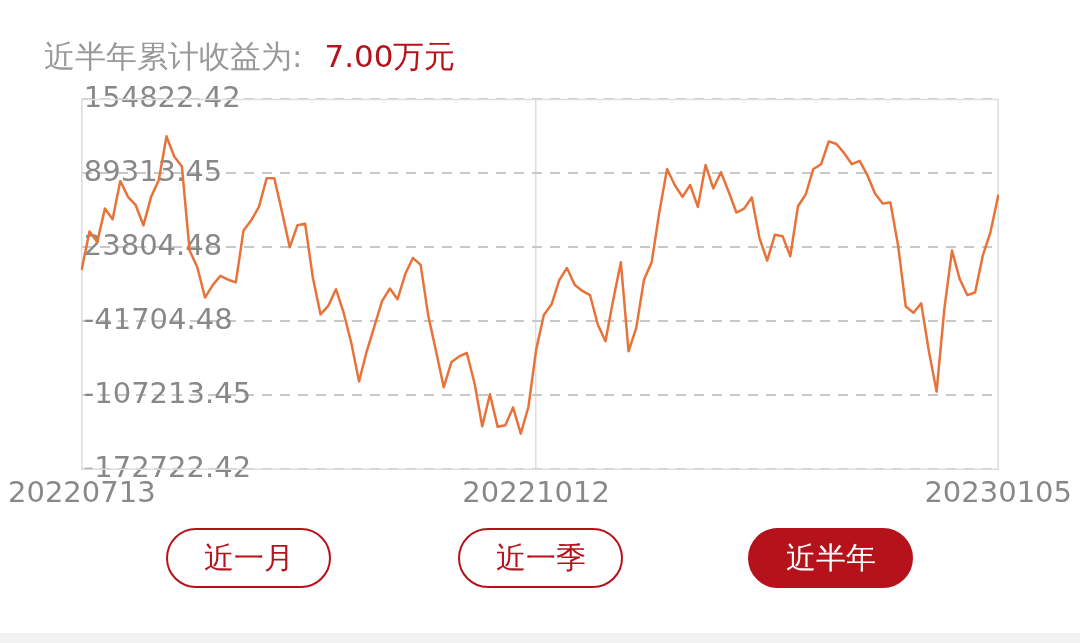 The width and height of the screenshot is (1080, 643). I want to click on x-tick-label: 20230105, so click(998, 492).